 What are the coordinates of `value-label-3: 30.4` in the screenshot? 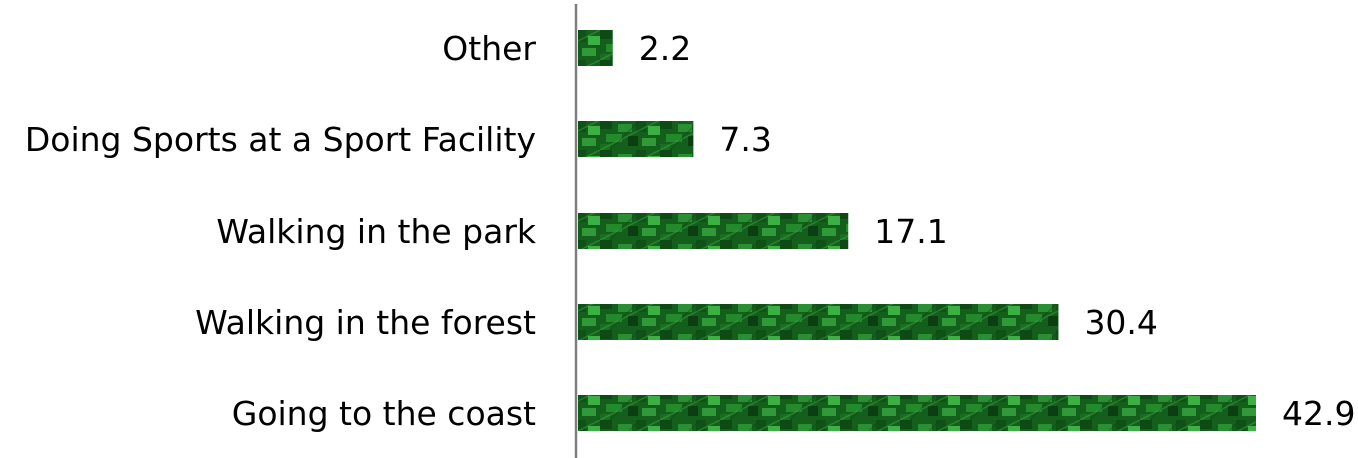 It's located at (1120, 322).